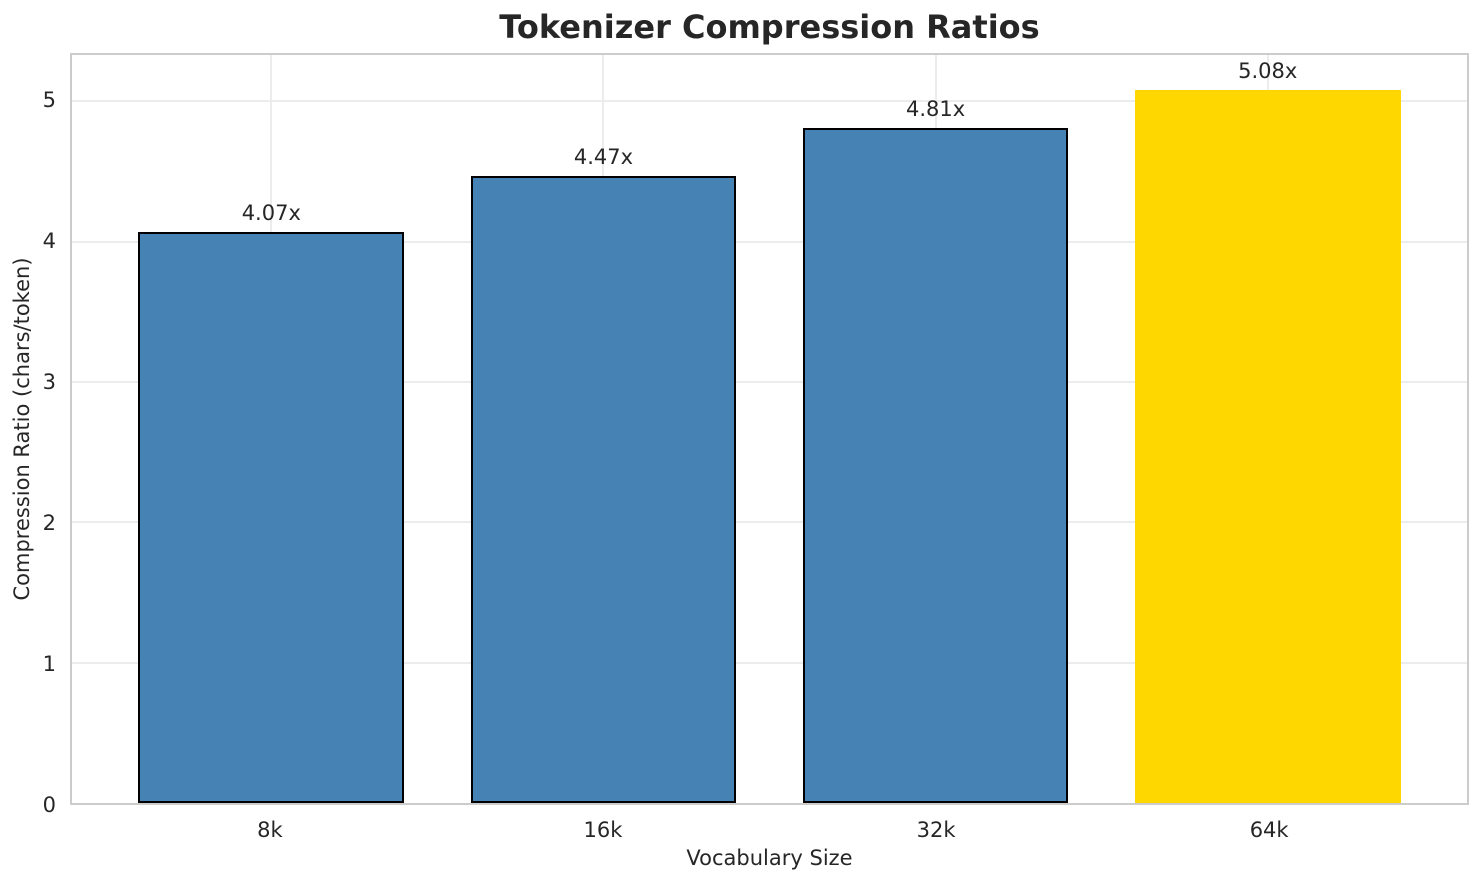 This screenshot has height=885, width=1483. Describe the element at coordinates (935, 465) in the screenshot. I see `bar-32k` at that location.